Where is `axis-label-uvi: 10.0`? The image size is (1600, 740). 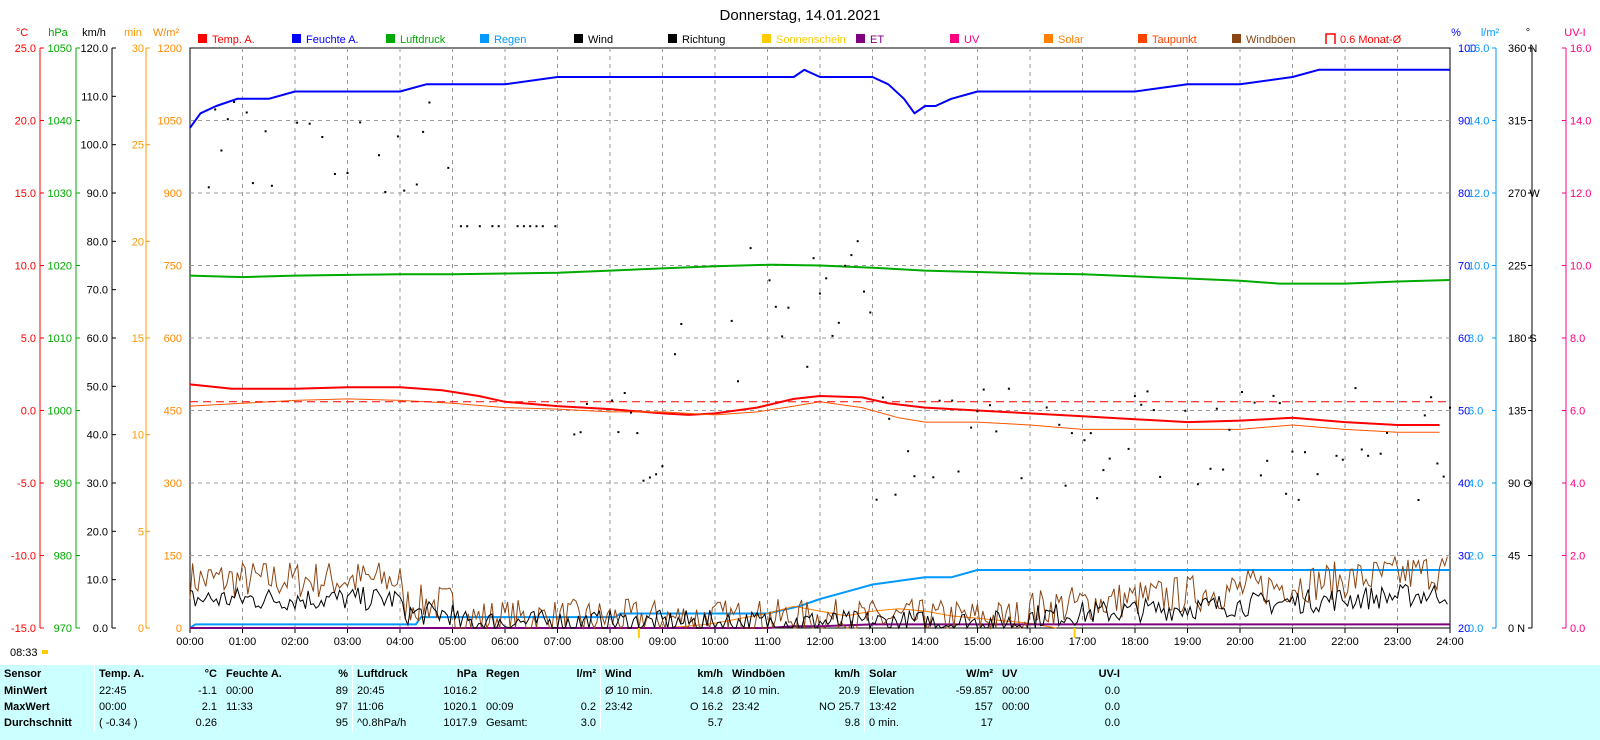 axis-label-uvi: 10.0 is located at coordinates (1580, 267).